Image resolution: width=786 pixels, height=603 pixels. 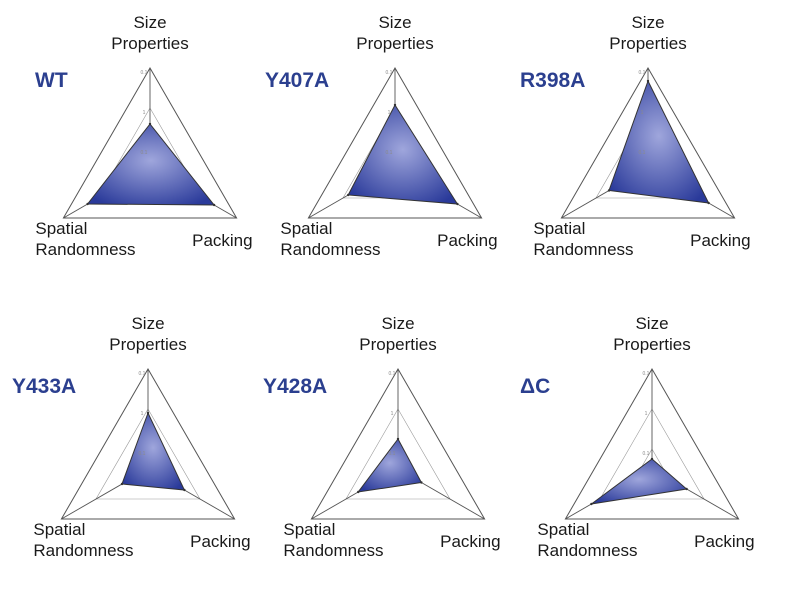 What do you see at coordinates (552, 80) in the screenshot?
I see `panel-title: R398A` at bounding box center [552, 80].